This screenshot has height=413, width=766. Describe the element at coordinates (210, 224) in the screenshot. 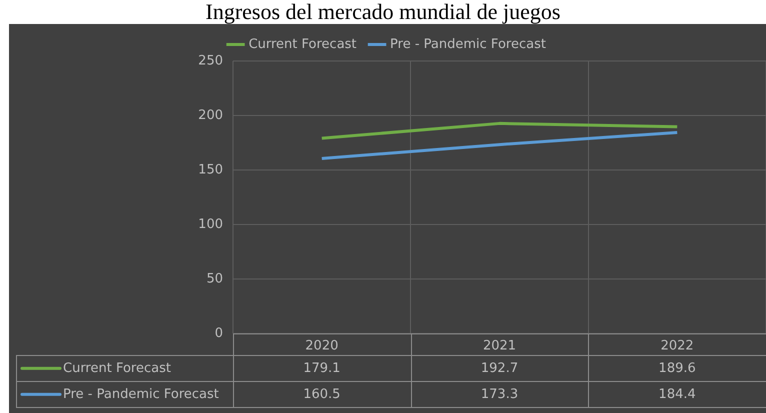

I see `y-tick-label: 100` at that location.